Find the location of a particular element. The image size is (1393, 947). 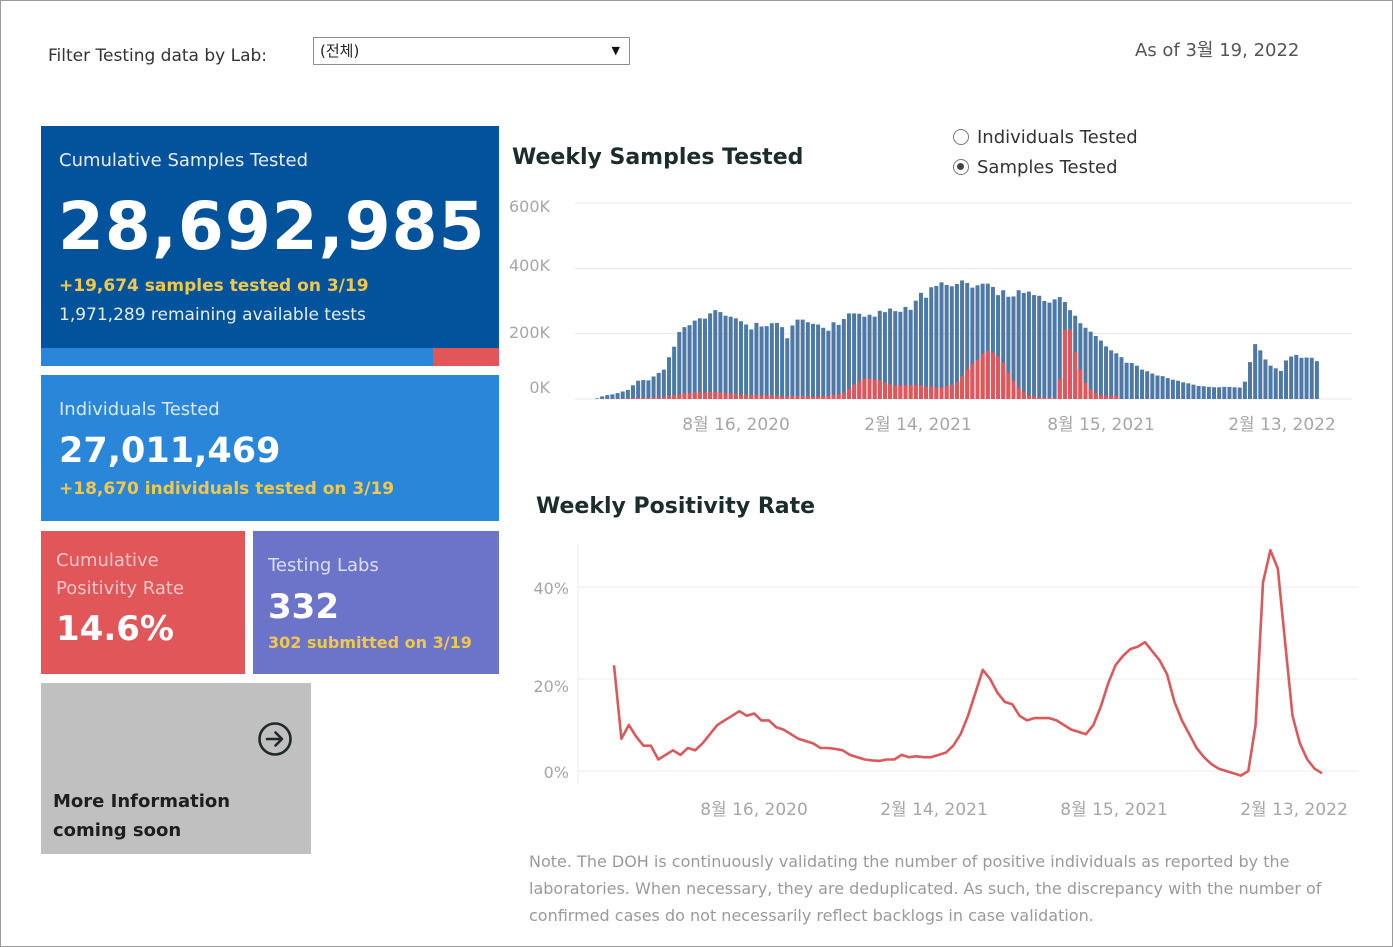

radio-circle-icon is located at coordinates (961, 137).